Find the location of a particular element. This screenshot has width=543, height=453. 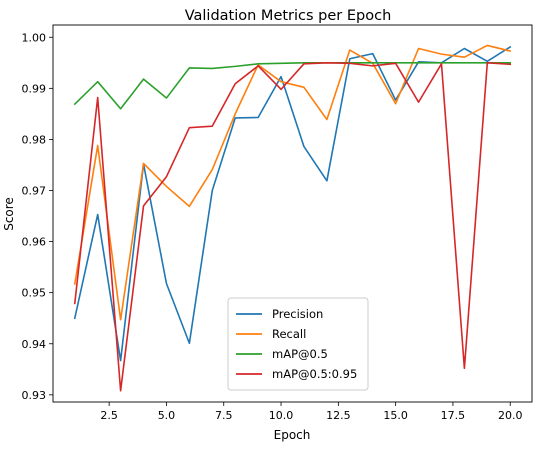

y-tick-label: 0.97 is located at coordinates (34, 191).